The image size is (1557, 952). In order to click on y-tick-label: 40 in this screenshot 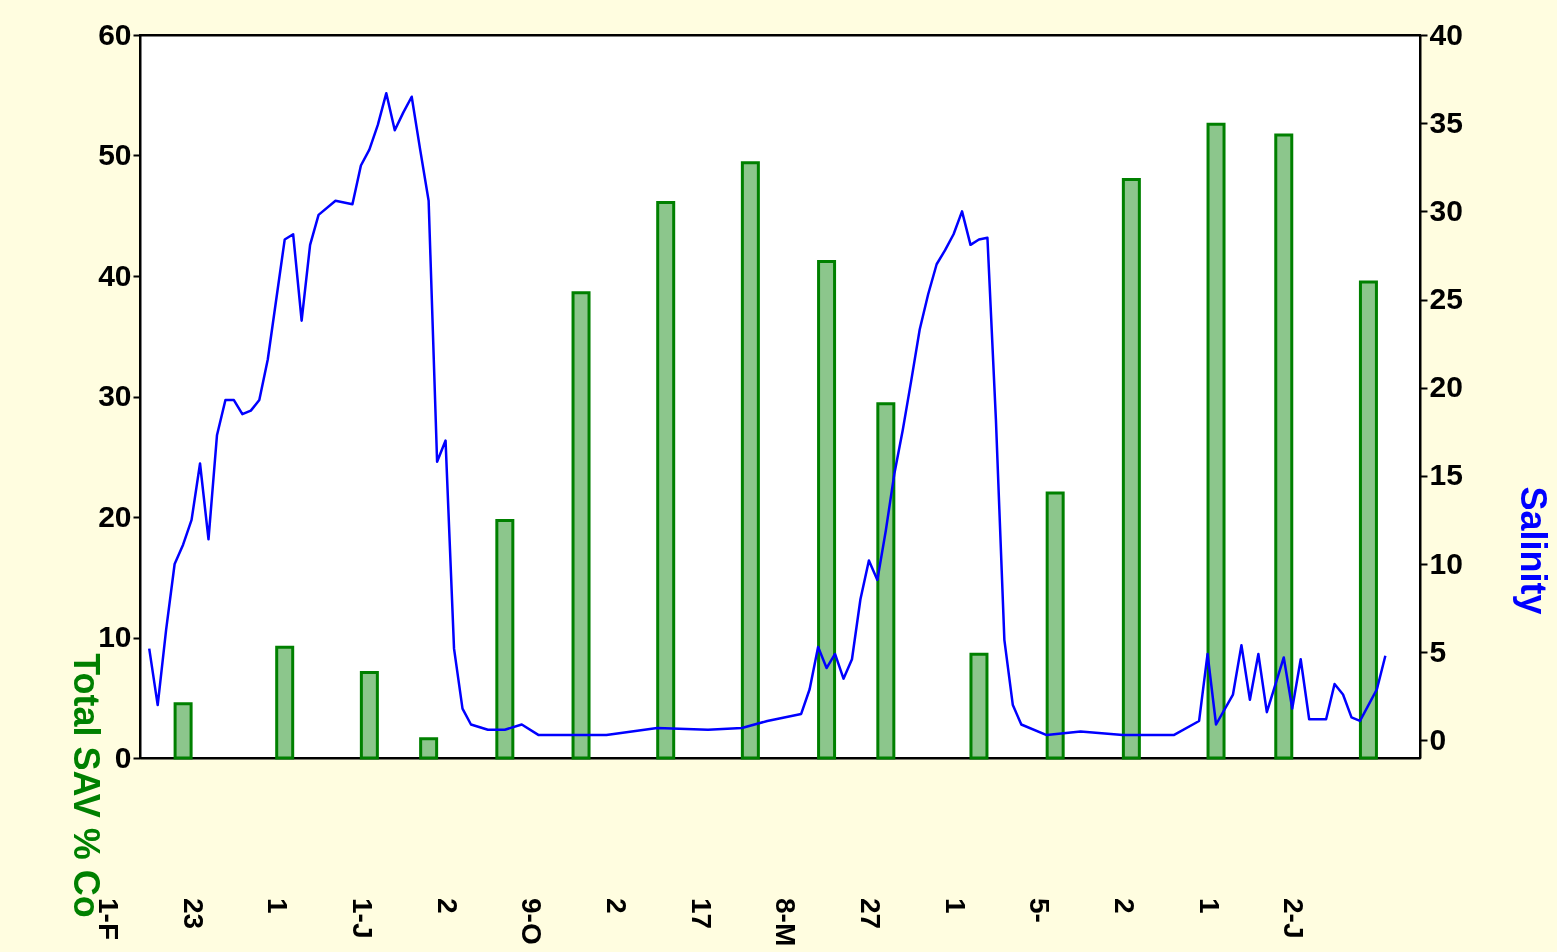, I will do `click(115, 275)`.